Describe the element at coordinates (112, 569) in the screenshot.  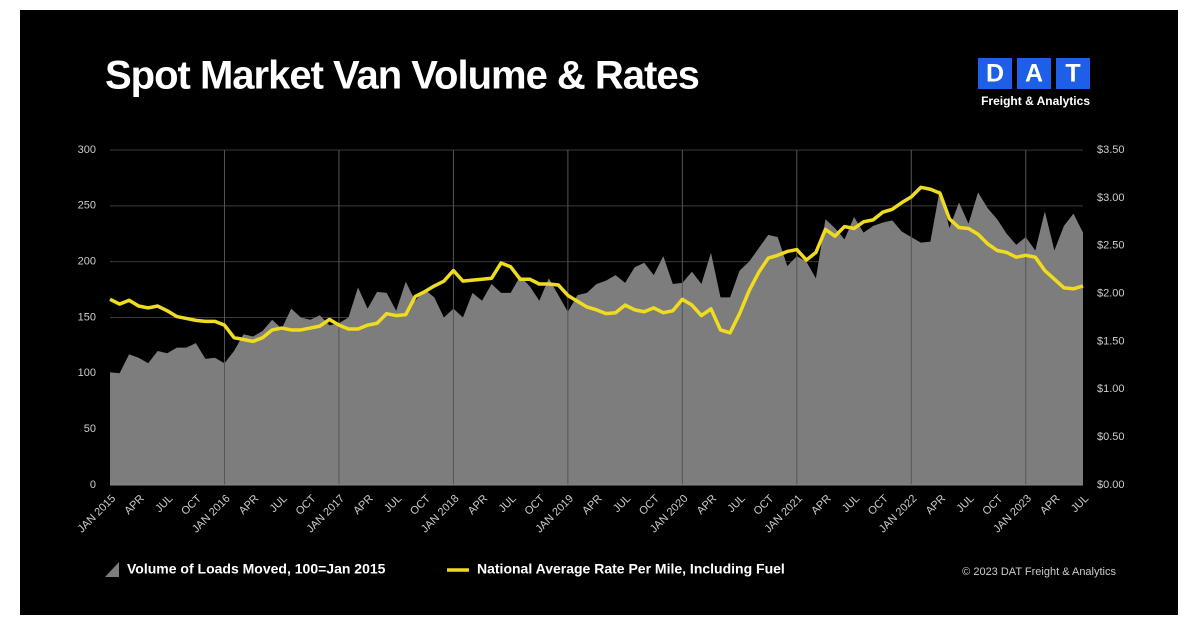
I see `legend-swatch` at that location.